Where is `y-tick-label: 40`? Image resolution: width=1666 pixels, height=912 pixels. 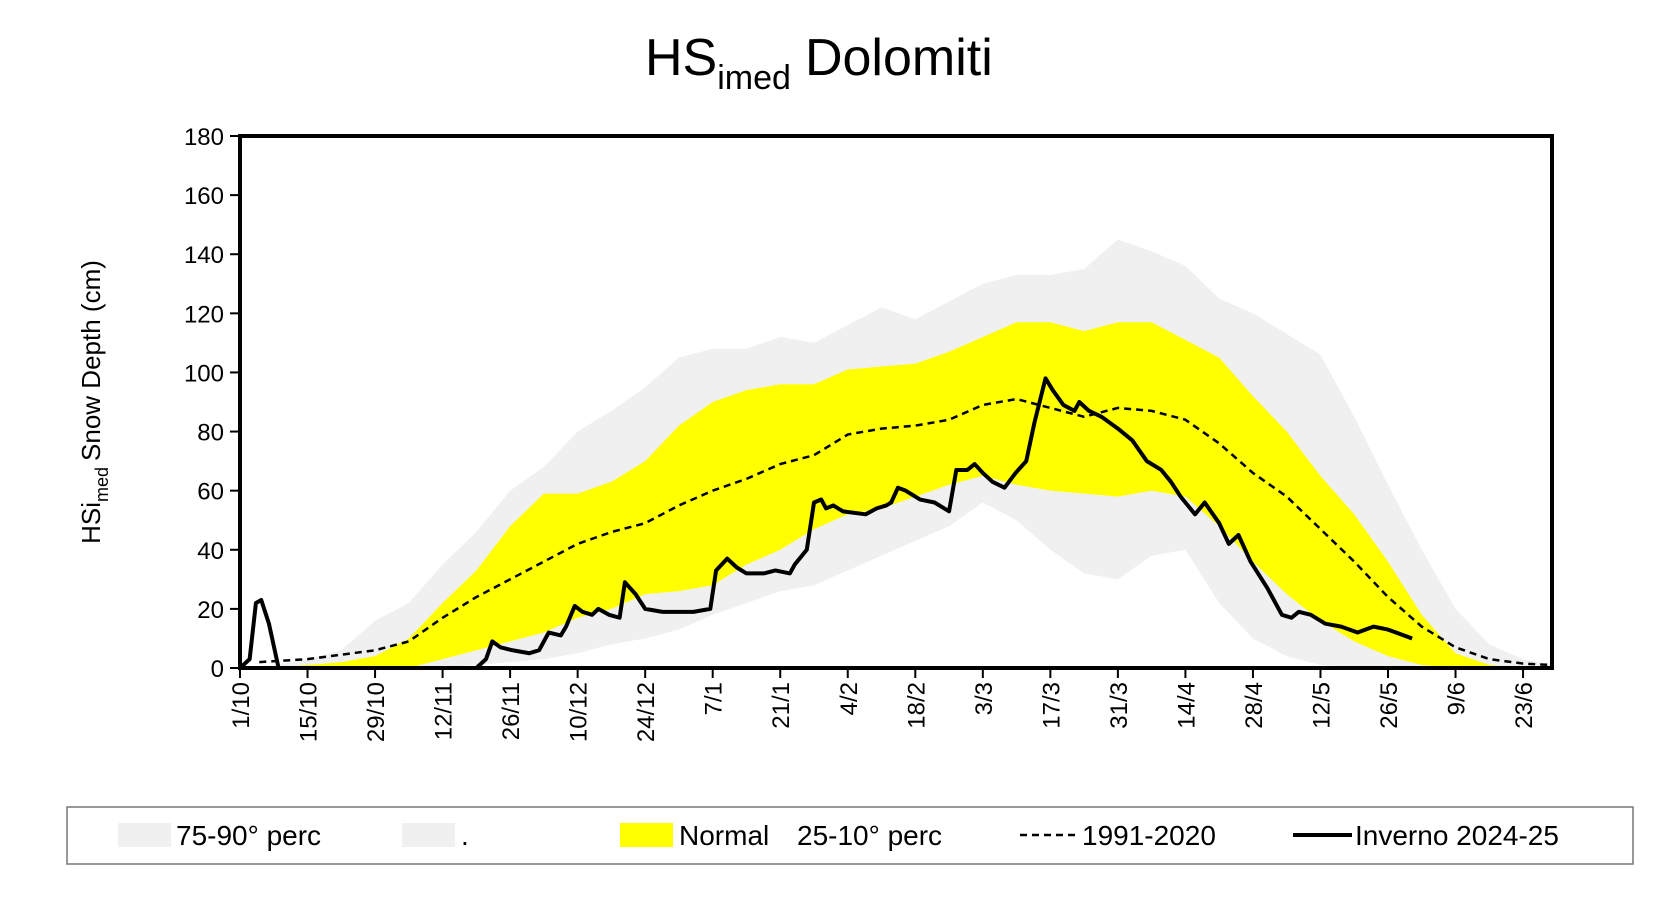
y-tick-label: 40 is located at coordinates (210, 551).